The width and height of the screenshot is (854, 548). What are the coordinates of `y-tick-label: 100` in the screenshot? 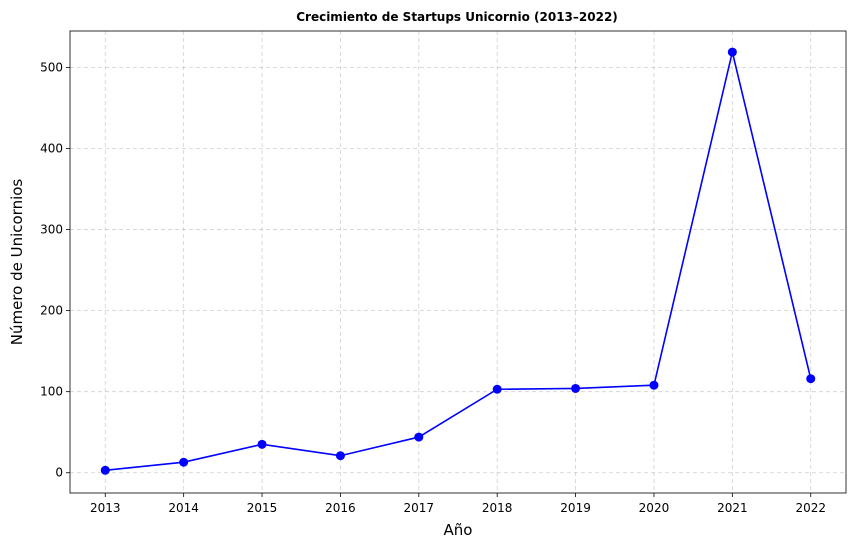 It's located at (51, 392).